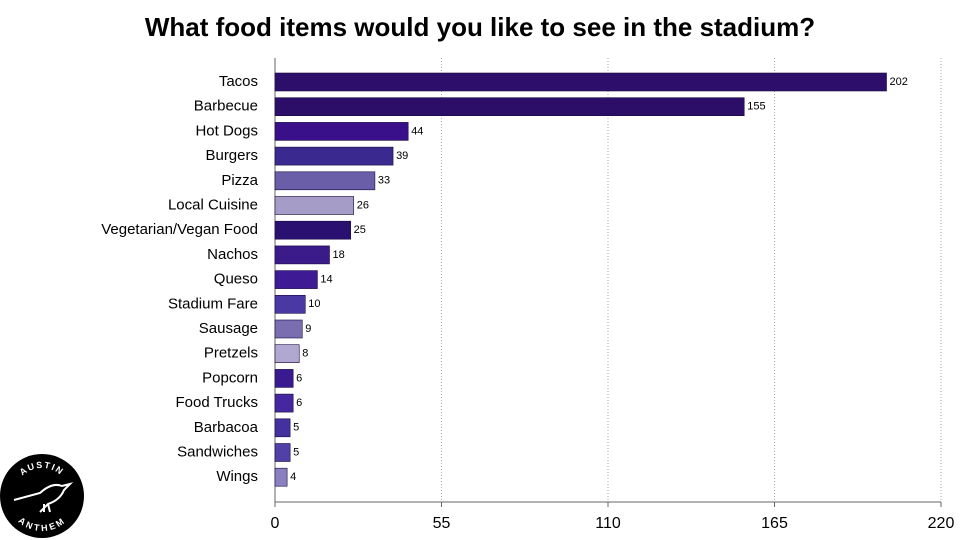  Describe the element at coordinates (238, 81) in the screenshot. I see `y-tick-label: Tacos` at that location.